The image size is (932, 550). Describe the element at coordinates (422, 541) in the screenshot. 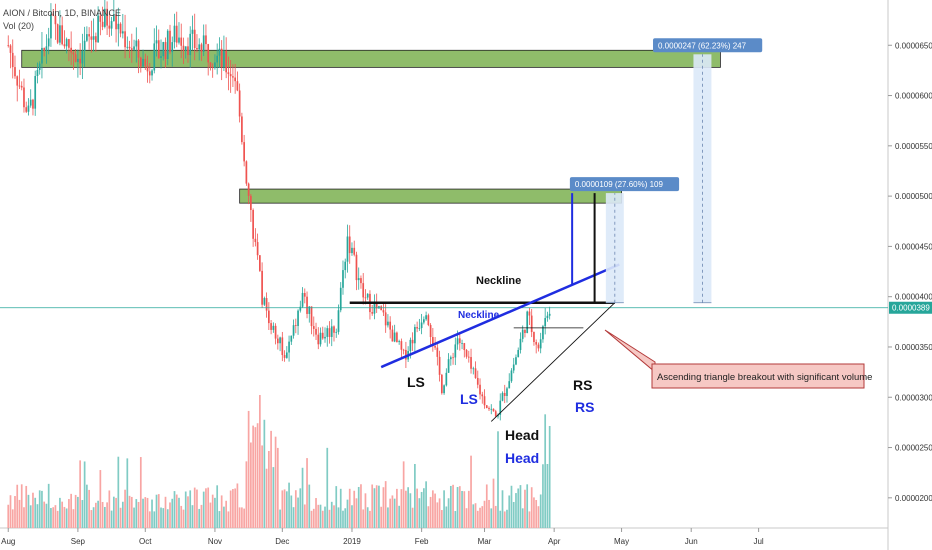

I see `x-tick-label: Feb` at that location.